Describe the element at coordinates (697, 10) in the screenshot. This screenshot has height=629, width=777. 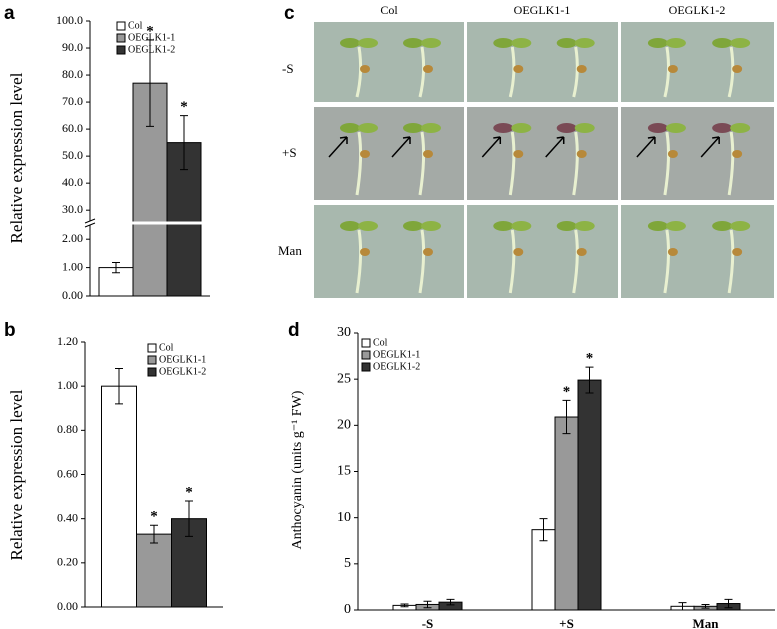
I see `column-label: OEGLK1-2` at that location.